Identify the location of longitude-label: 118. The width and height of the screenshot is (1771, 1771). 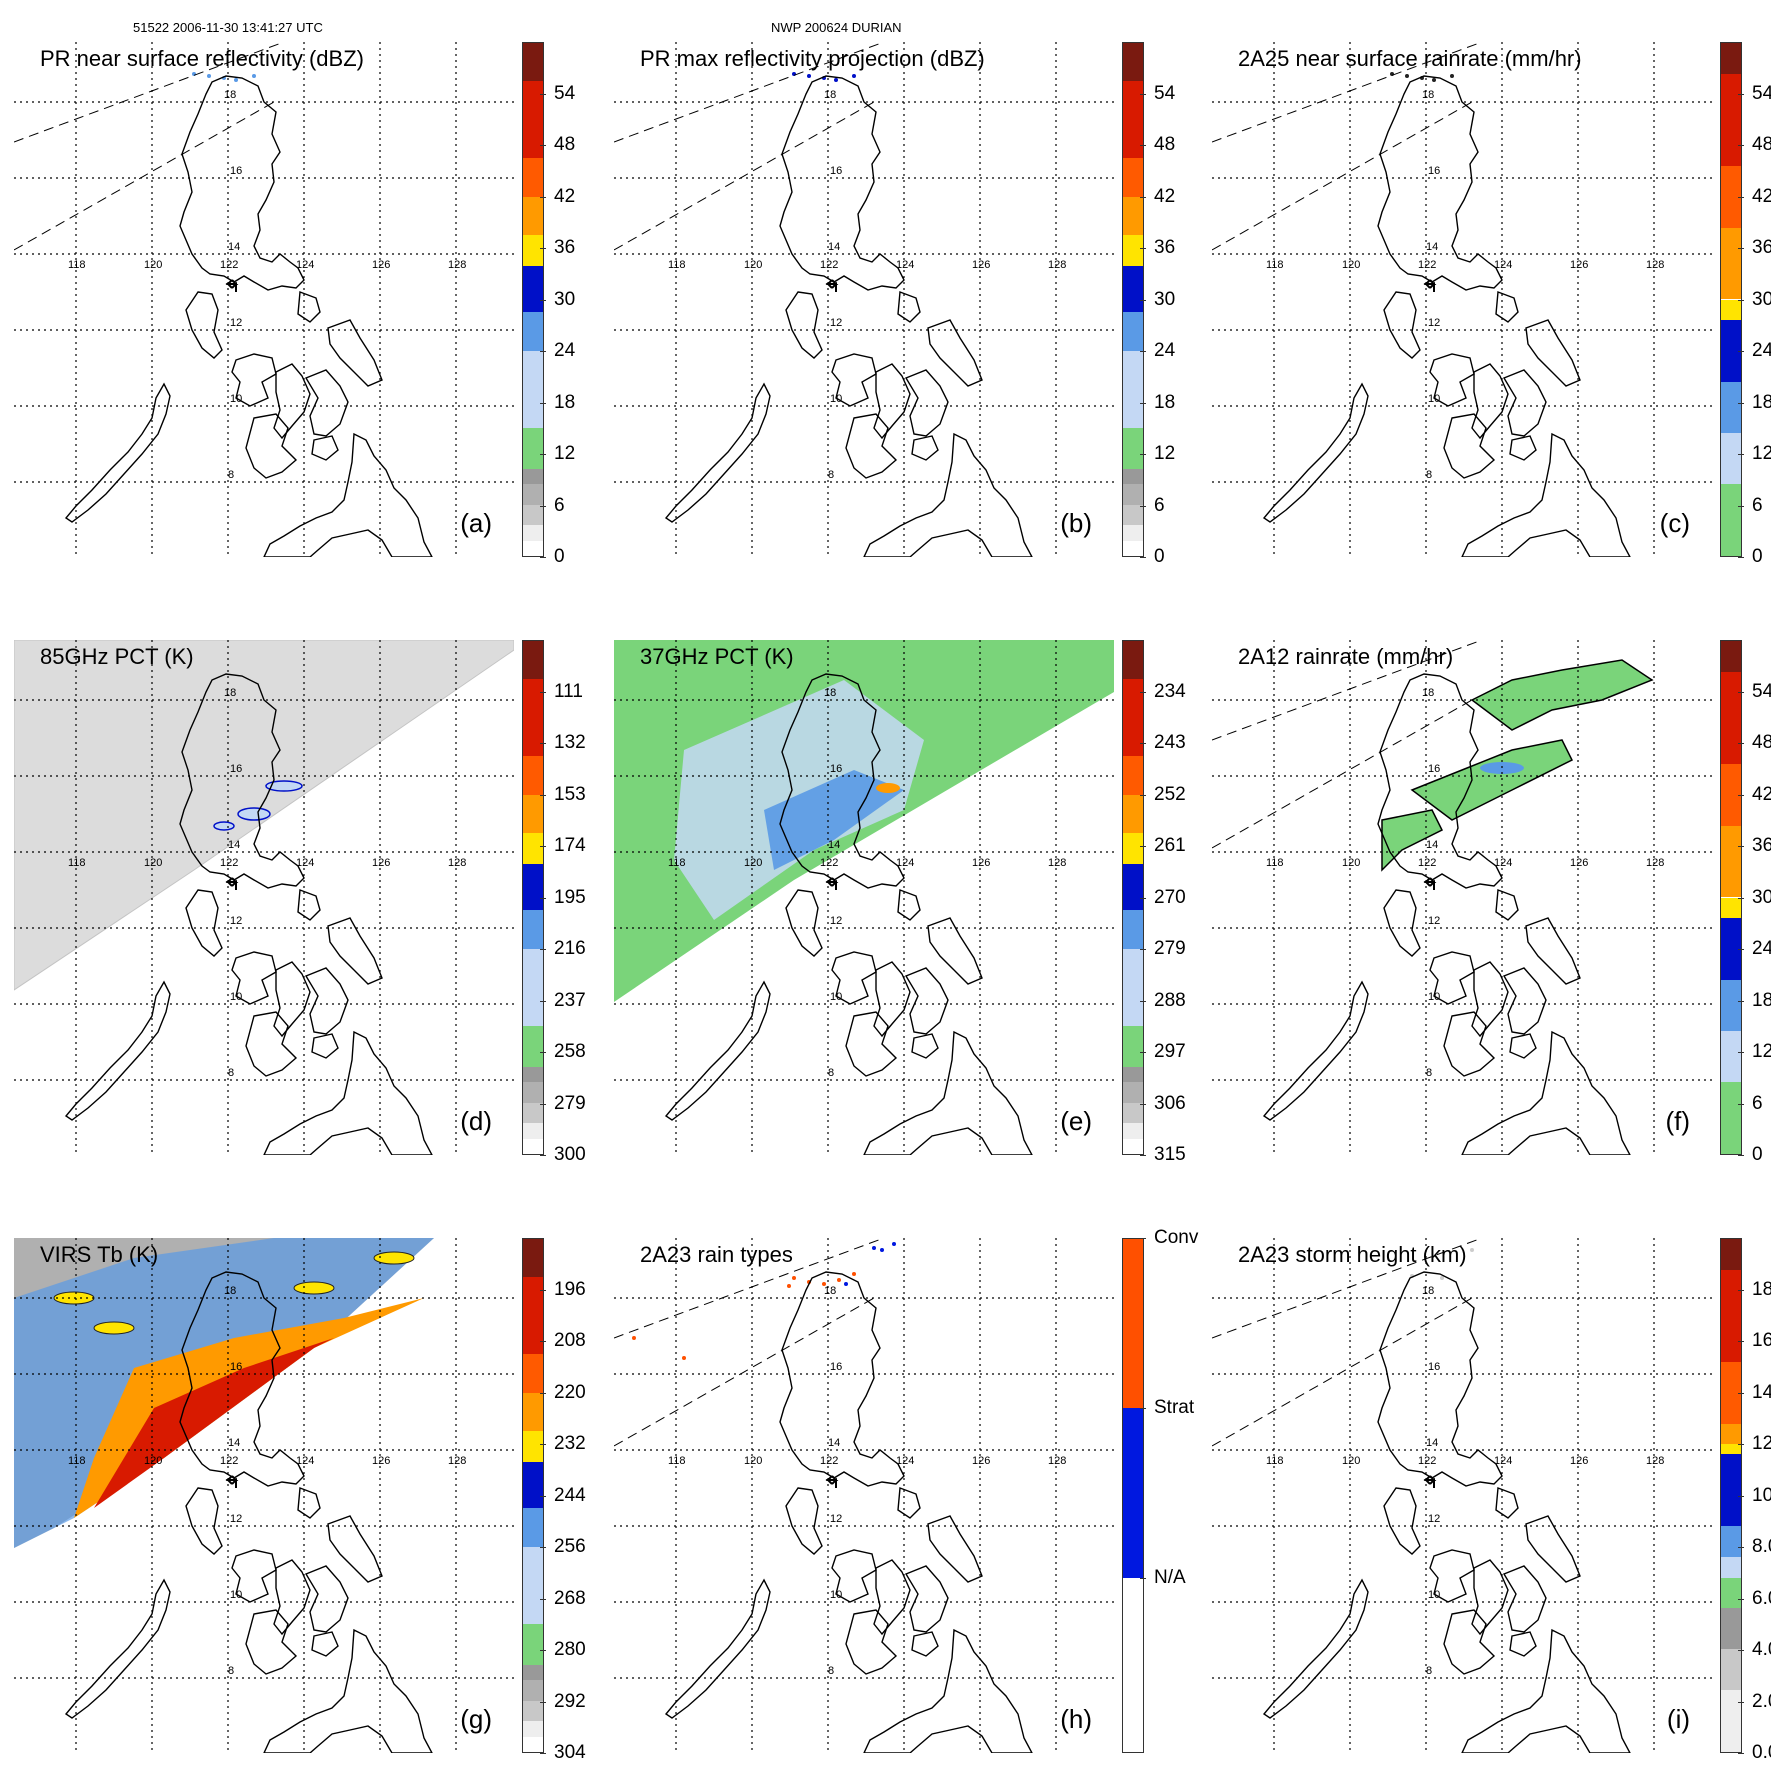
(1275, 863).